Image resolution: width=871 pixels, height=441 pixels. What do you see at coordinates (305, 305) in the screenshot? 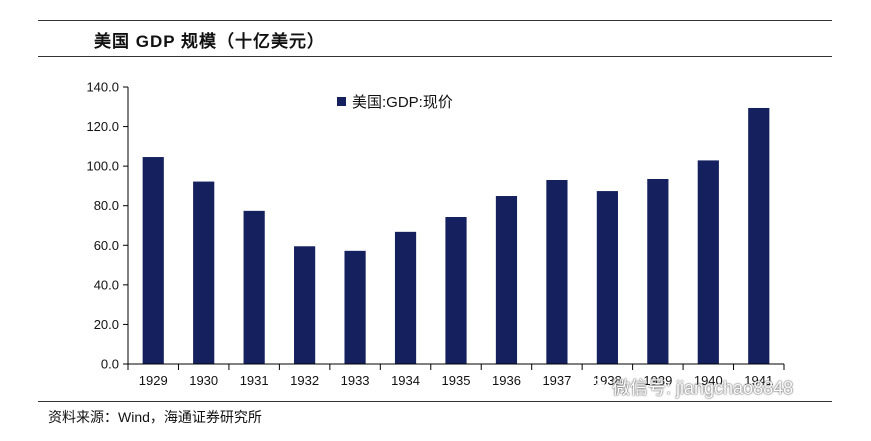
I see `bar-1932` at bounding box center [305, 305].